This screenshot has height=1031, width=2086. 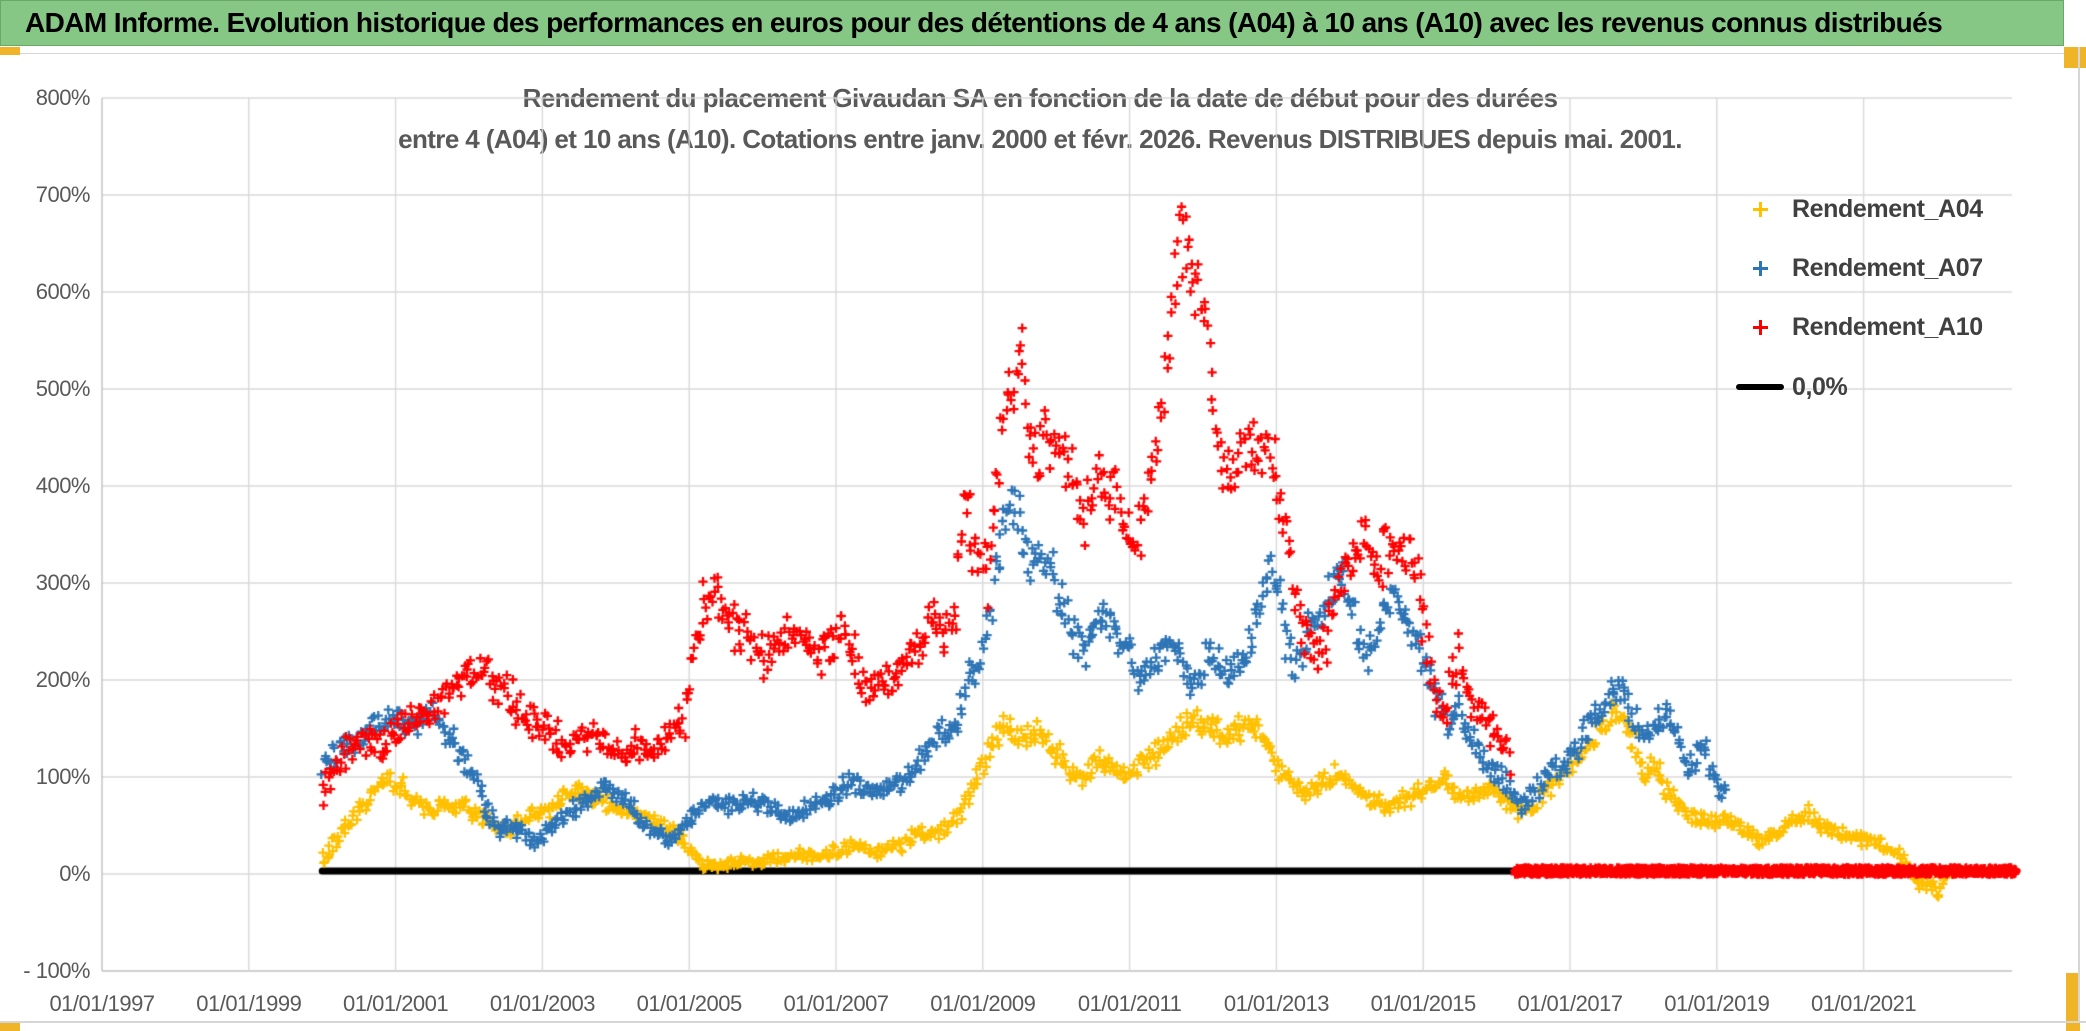 I want to click on x-tick-label: 01/01/2003, so click(x=542, y=1003).